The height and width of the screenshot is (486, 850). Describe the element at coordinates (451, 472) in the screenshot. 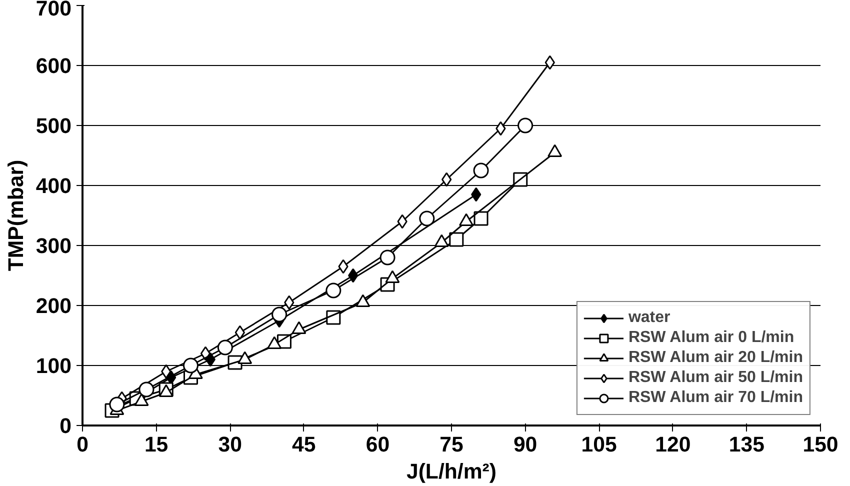

I see `x-axis-title: J(L/h/m²)` at that location.